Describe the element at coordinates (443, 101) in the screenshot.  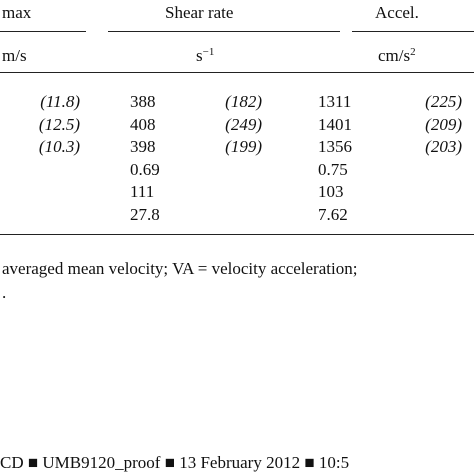
I see `table-cell: (225)` at that location.